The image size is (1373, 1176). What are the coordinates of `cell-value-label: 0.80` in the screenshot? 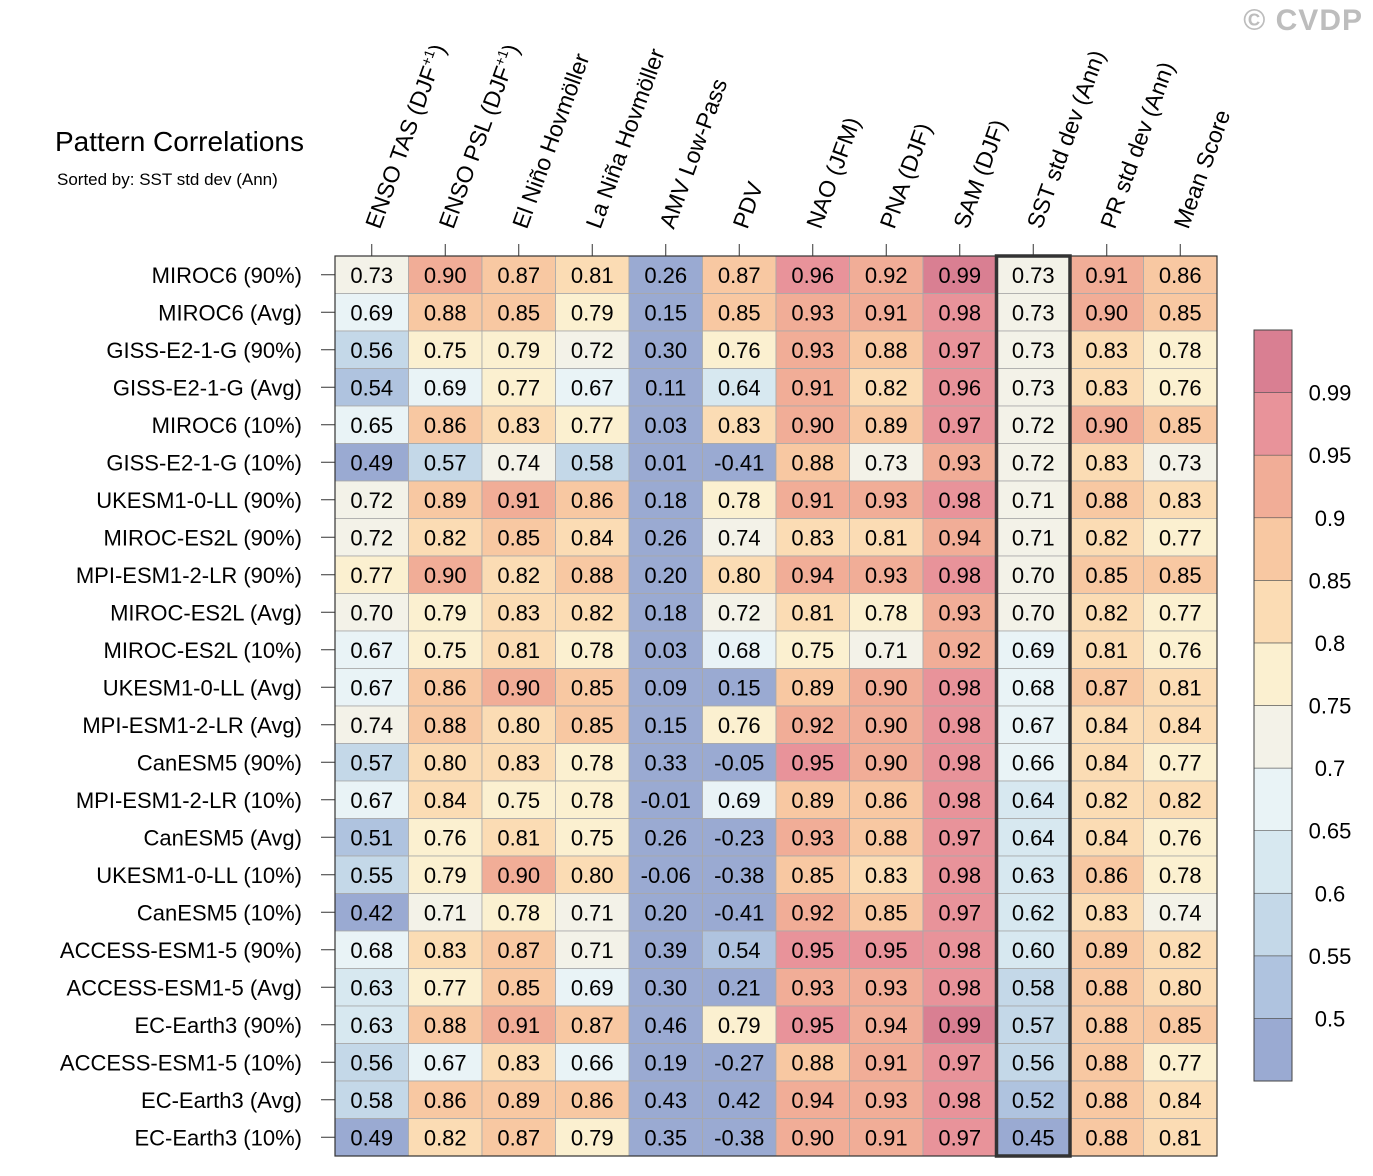 It's located at (739, 575).